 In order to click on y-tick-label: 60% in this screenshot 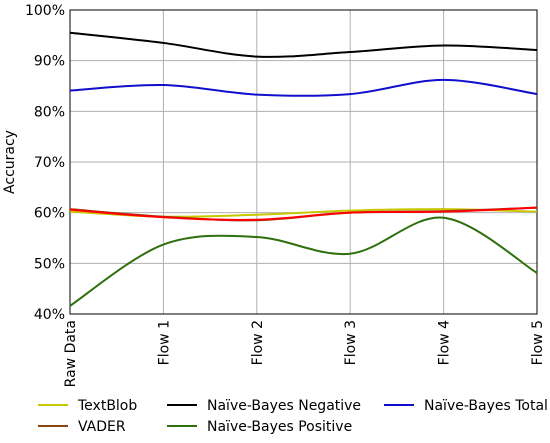, I will do `click(49, 214)`.